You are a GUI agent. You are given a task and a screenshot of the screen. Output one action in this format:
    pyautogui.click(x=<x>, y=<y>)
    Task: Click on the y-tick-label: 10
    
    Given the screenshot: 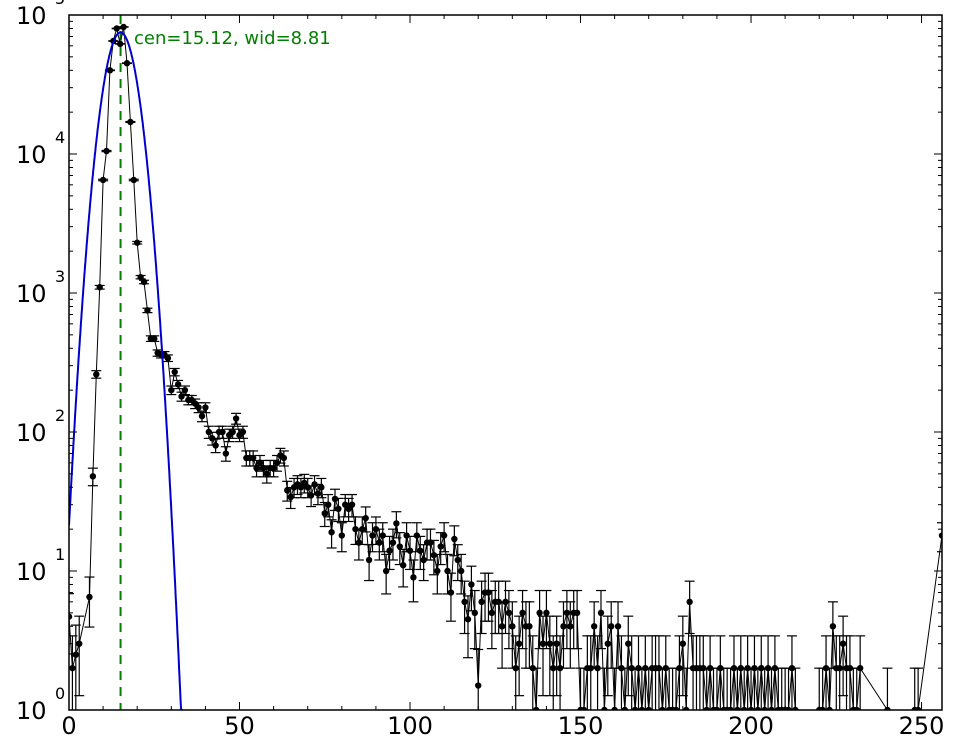 What is the action you would take?
    pyautogui.click(x=31, y=16)
    